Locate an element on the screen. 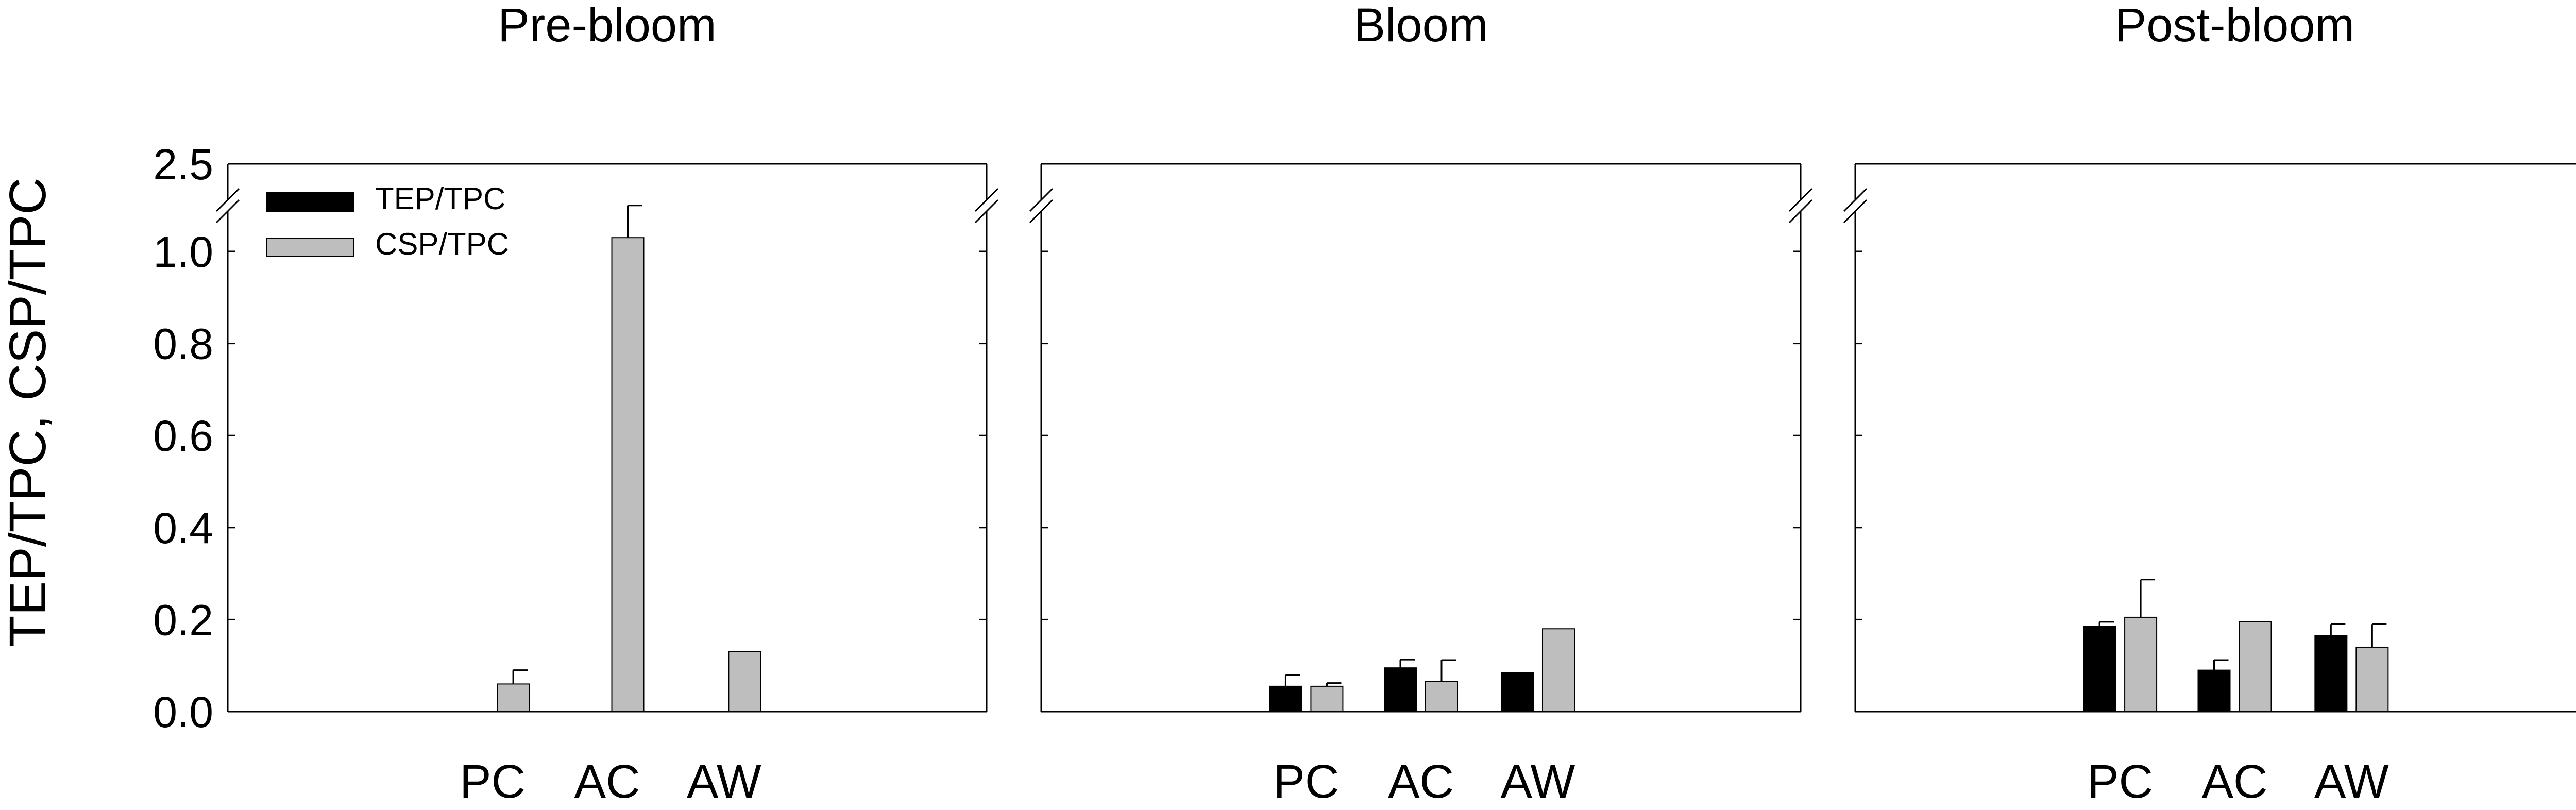 Image resolution: width=2576 pixels, height=810 pixels. y-tick-label: 0.2 is located at coordinates (183, 620).